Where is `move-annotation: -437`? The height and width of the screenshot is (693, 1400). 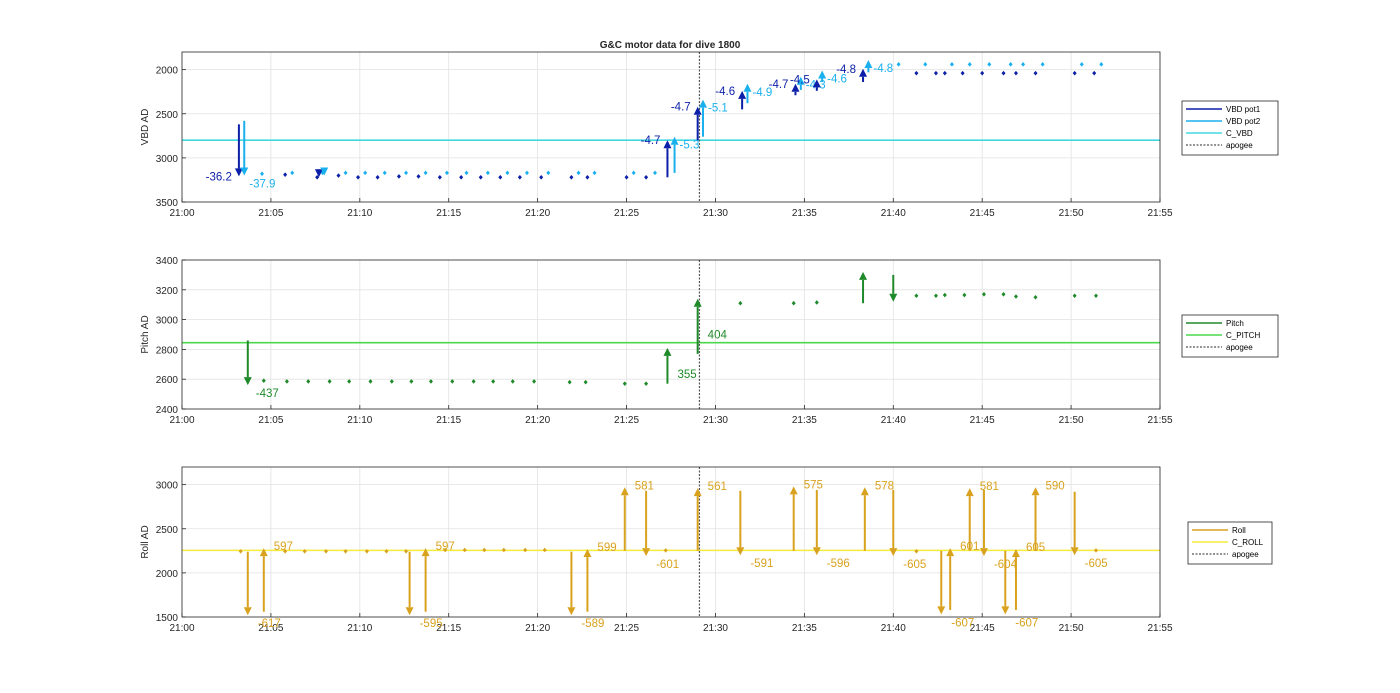
move-annotation: -437 is located at coordinates (267, 394).